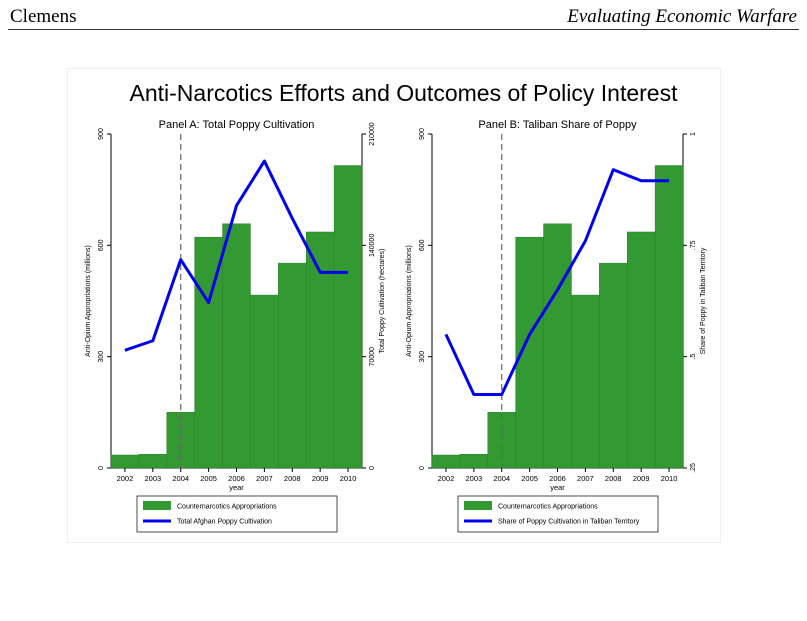 This screenshot has height=621, width=807. What do you see at coordinates (236, 346) in the screenshot?
I see `panel-a-bar-2006` at bounding box center [236, 346].